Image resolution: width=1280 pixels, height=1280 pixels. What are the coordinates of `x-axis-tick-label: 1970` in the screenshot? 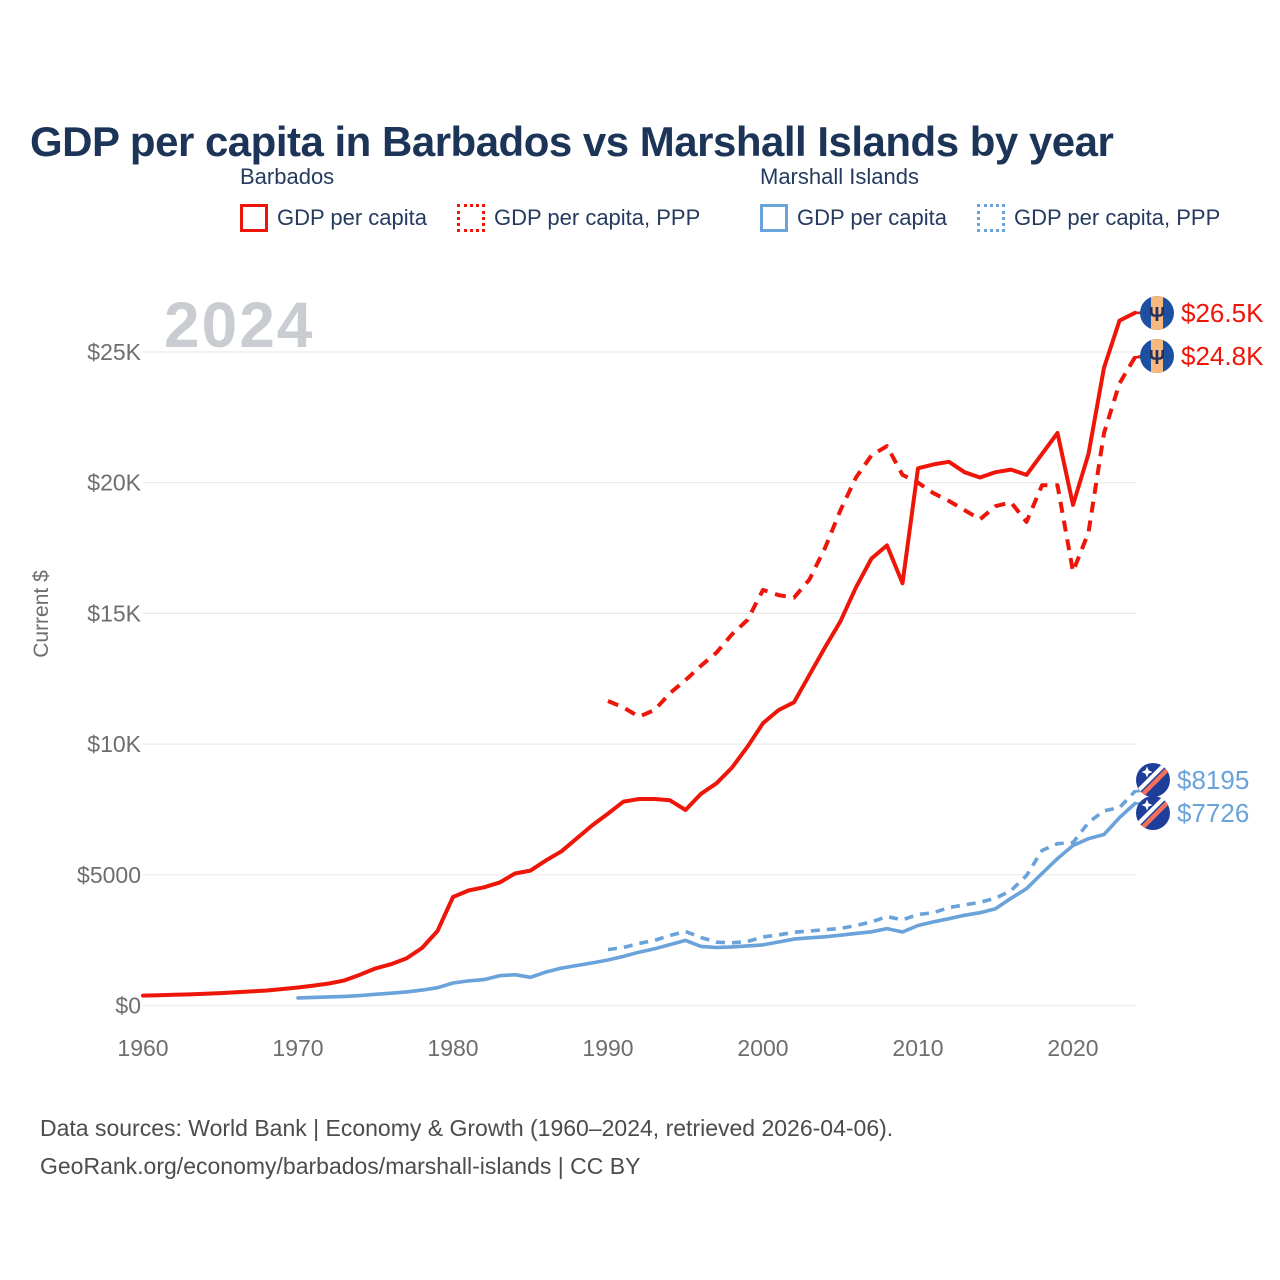 It's located at (297, 1048).